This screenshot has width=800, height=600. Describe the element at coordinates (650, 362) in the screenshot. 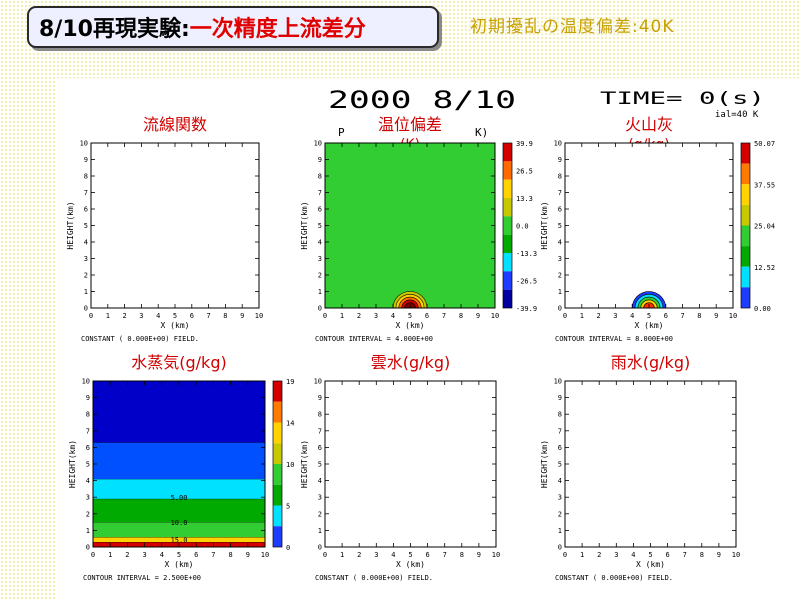

I see `panel-title: 雨水(g/kg)` at that location.